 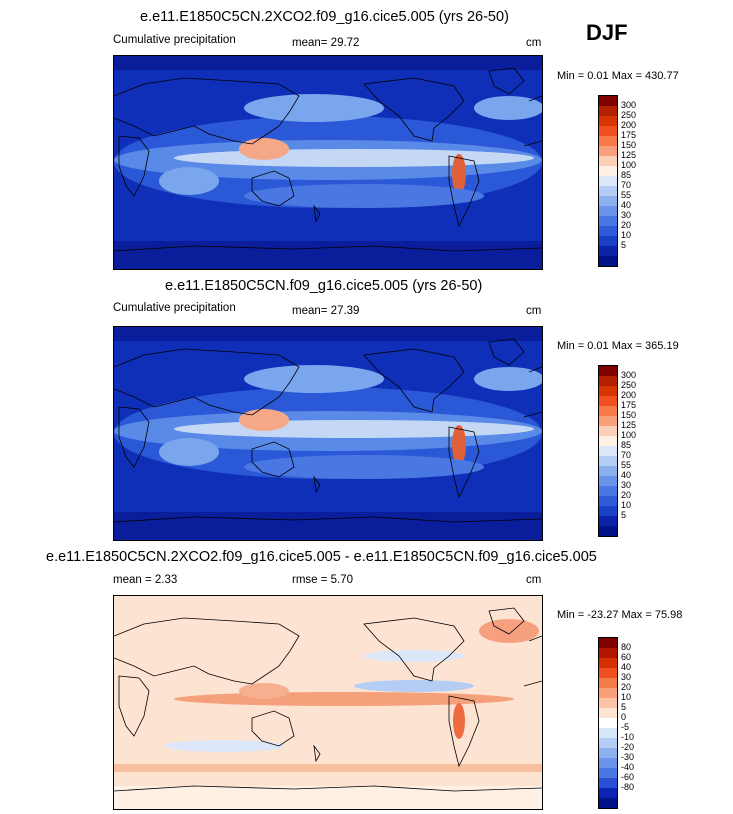 What do you see at coordinates (620, 615) in the screenshot?
I see `panel-3-minmax: Min = -23.27 Max = 75.98` at bounding box center [620, 615].